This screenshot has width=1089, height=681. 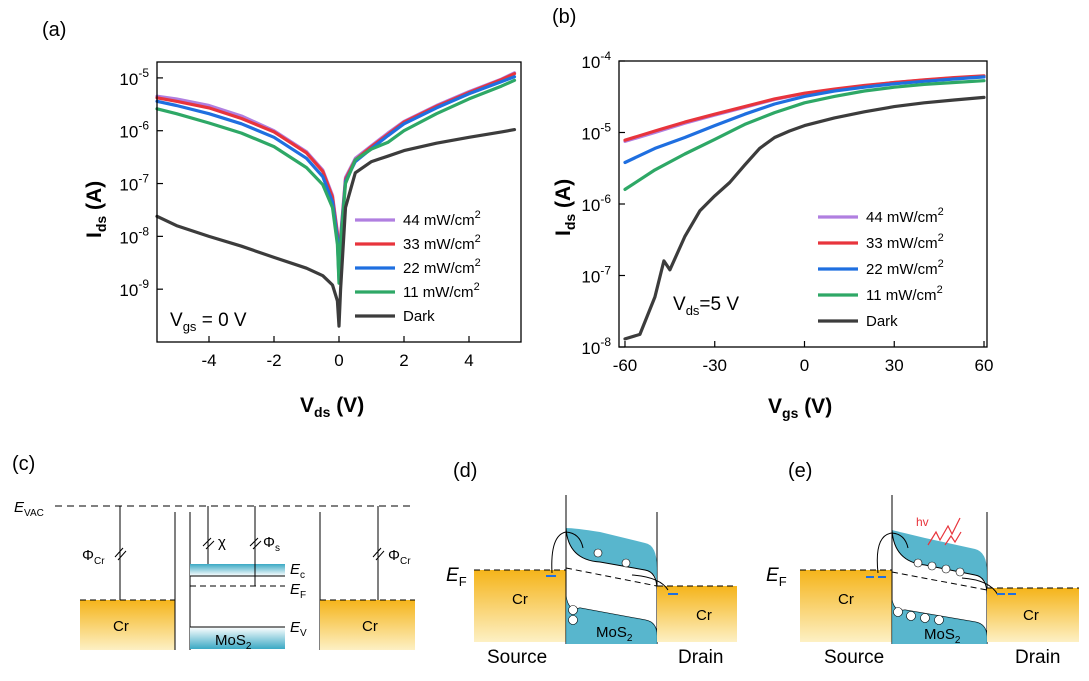 I want to click on x-tick-label: 30, so click(x=894, y=365).